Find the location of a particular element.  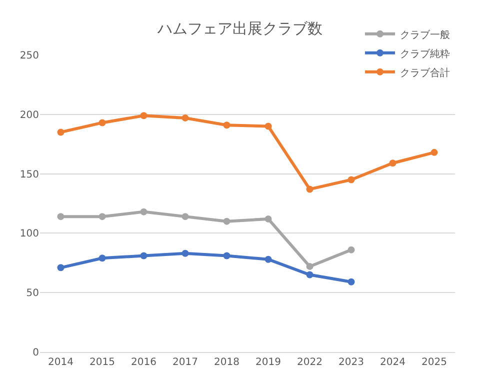

legend-label: クラブ一般 is located at coordinates (425, 34).